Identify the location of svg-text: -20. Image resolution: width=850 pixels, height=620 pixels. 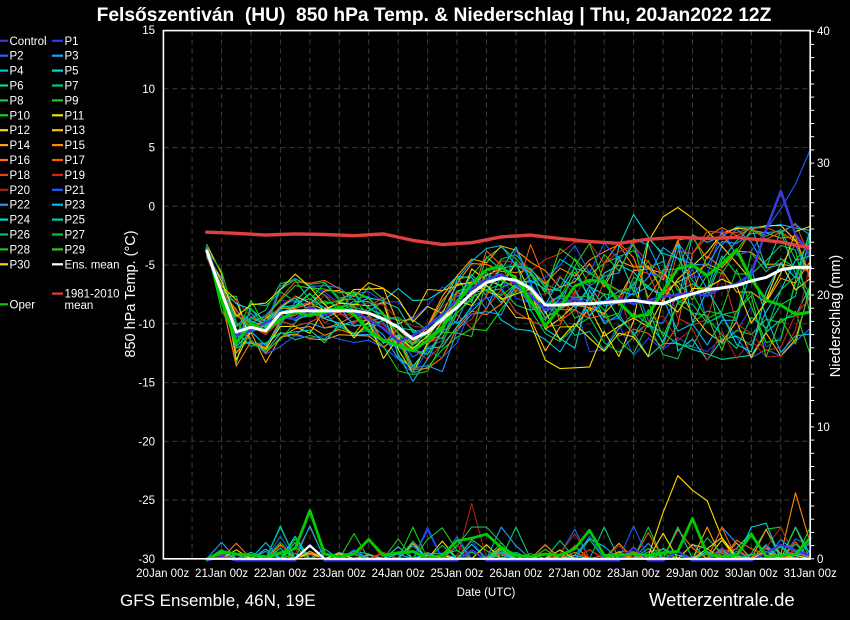
(146, 442).